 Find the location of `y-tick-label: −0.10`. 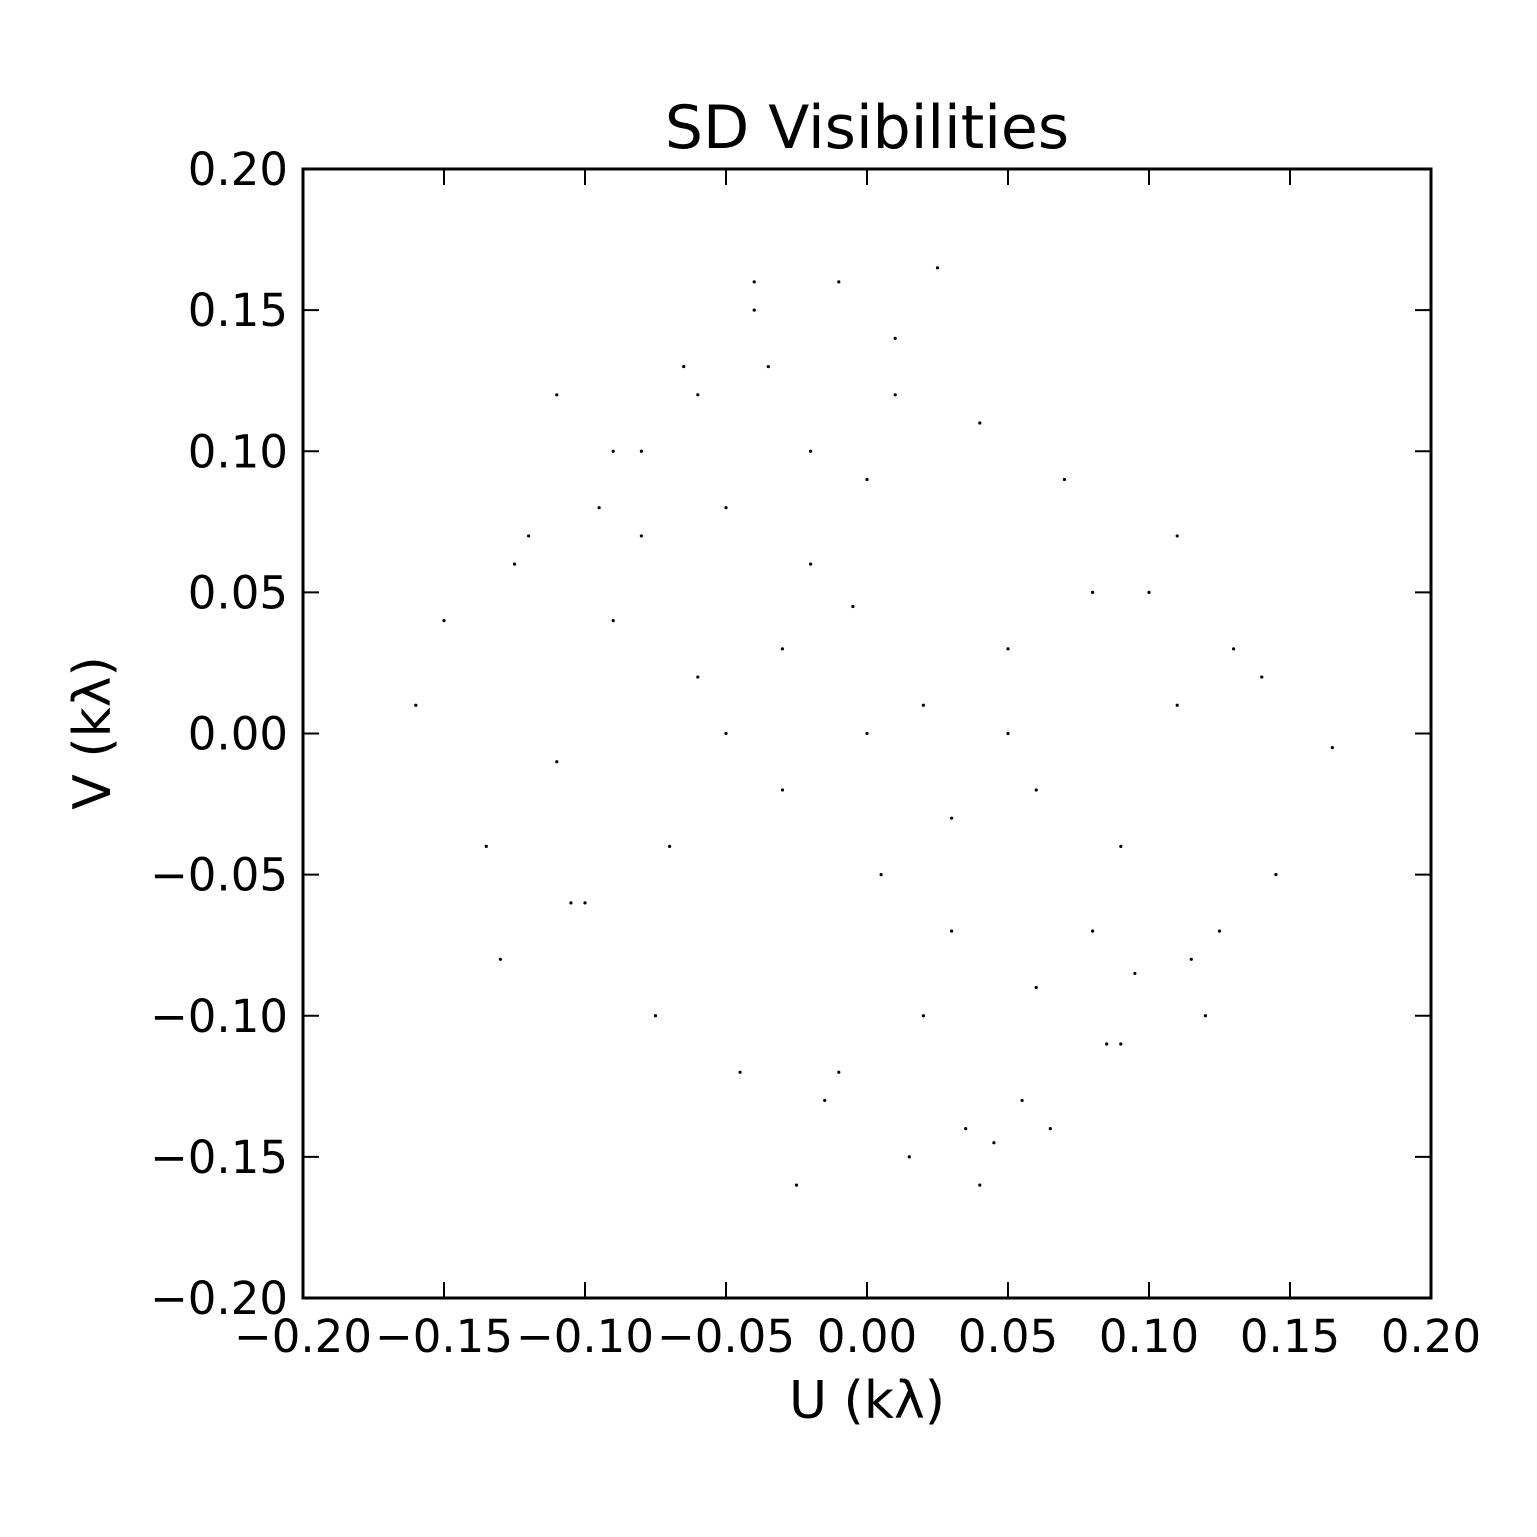

y-tick-label: −0.10 is located at coordinates (219, 1016).